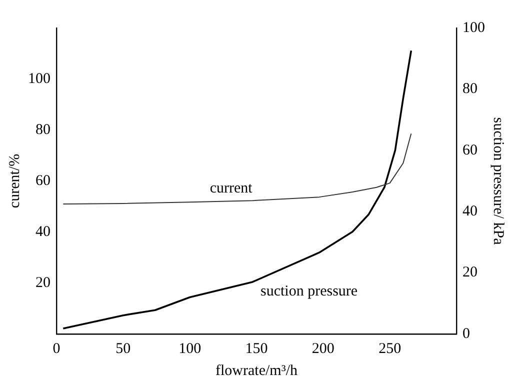 The height and width of the screenshot is (384, 517). Describe the element at coordinates (466, 334) in the screenshot. I see `y2-tick-label: 0` at that location.